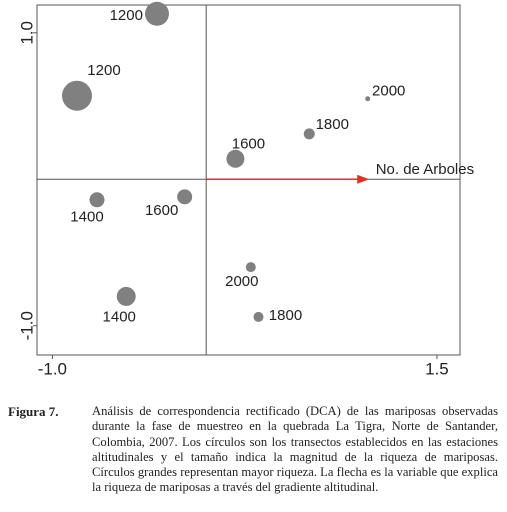 Image resolution: width=507 pixels, height=512 pixels. I want to click on figure-label: Figura 7., so click(33, 411).